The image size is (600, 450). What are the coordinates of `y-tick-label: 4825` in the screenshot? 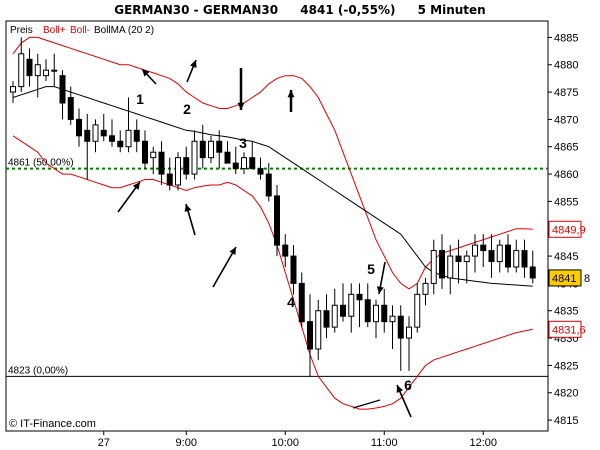 It's located at (566, 366).